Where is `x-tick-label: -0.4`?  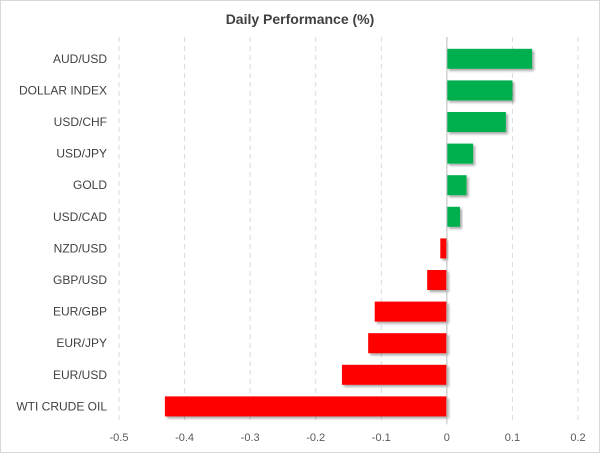
x-tick-label: -0.4 is located at coordinates (184, 438).